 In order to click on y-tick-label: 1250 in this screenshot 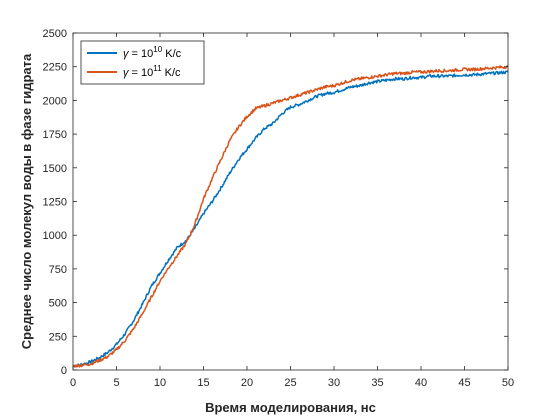, I will do `click(55, 203)`.